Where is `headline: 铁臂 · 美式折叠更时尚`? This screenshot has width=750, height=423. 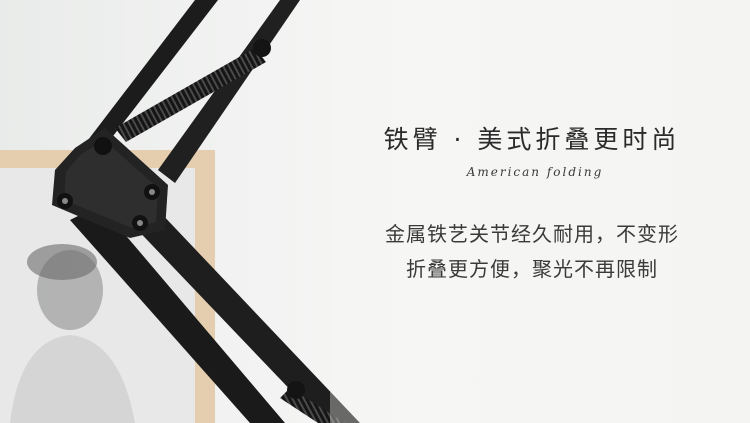 headline: 铁臂 · 美式折叠更时尚 is located at coordinates (532, 139).